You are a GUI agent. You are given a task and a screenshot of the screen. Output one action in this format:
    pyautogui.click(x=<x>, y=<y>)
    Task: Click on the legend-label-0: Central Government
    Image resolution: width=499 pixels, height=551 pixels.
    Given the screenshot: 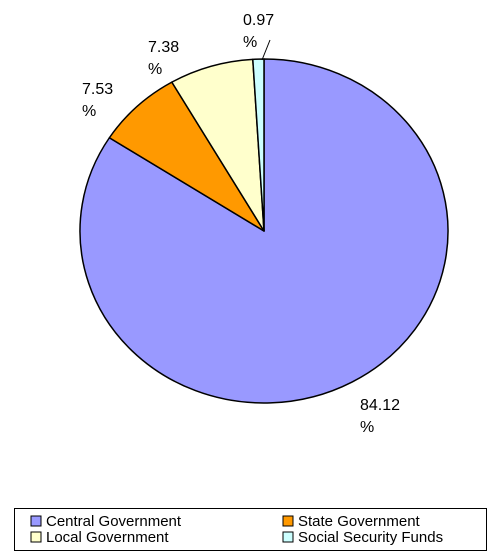 What is the action you would take?
    pyautogui.click(x=114, y=521)
    